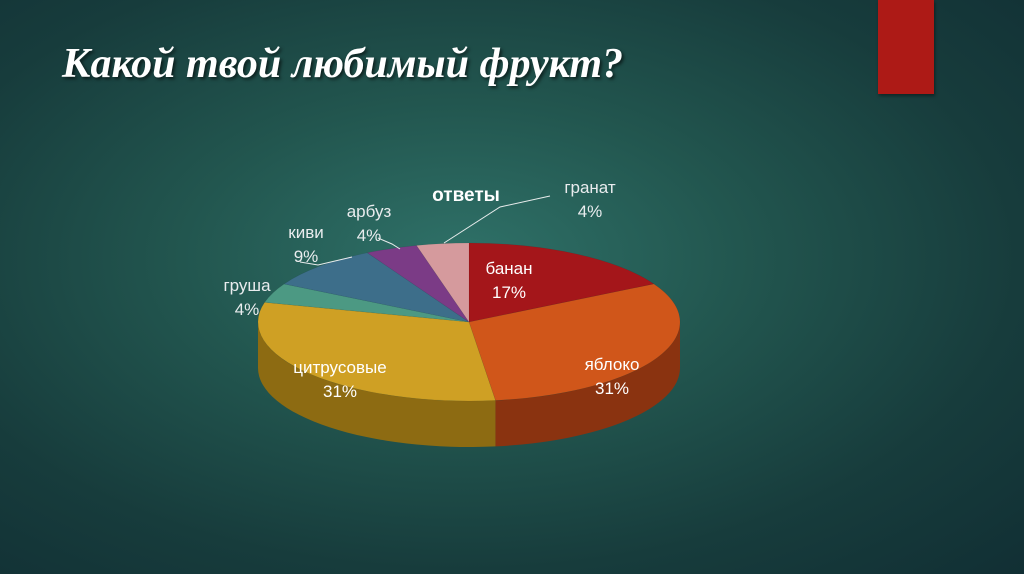  I want to click on slice-4-top, so click(376, 287).